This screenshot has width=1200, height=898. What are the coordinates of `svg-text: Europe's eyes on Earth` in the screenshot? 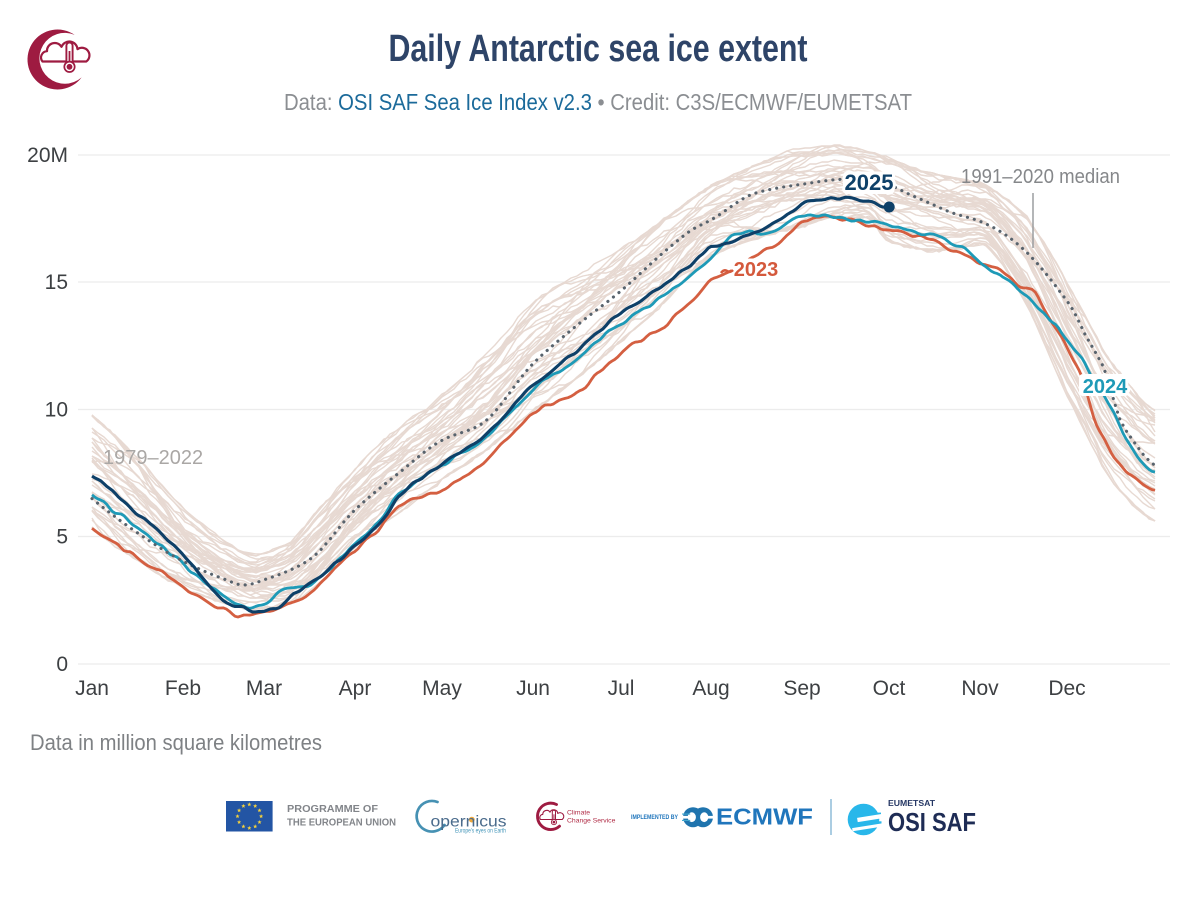 It's located at (480, 830).